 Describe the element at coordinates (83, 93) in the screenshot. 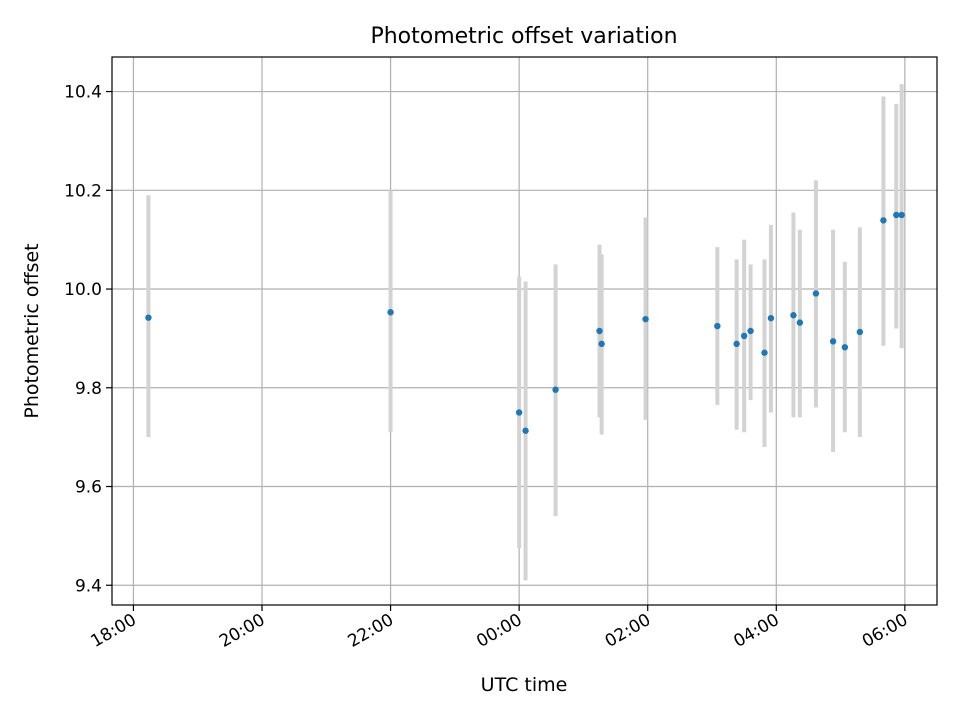

I see `y-tick-label: 10.4` at that location.